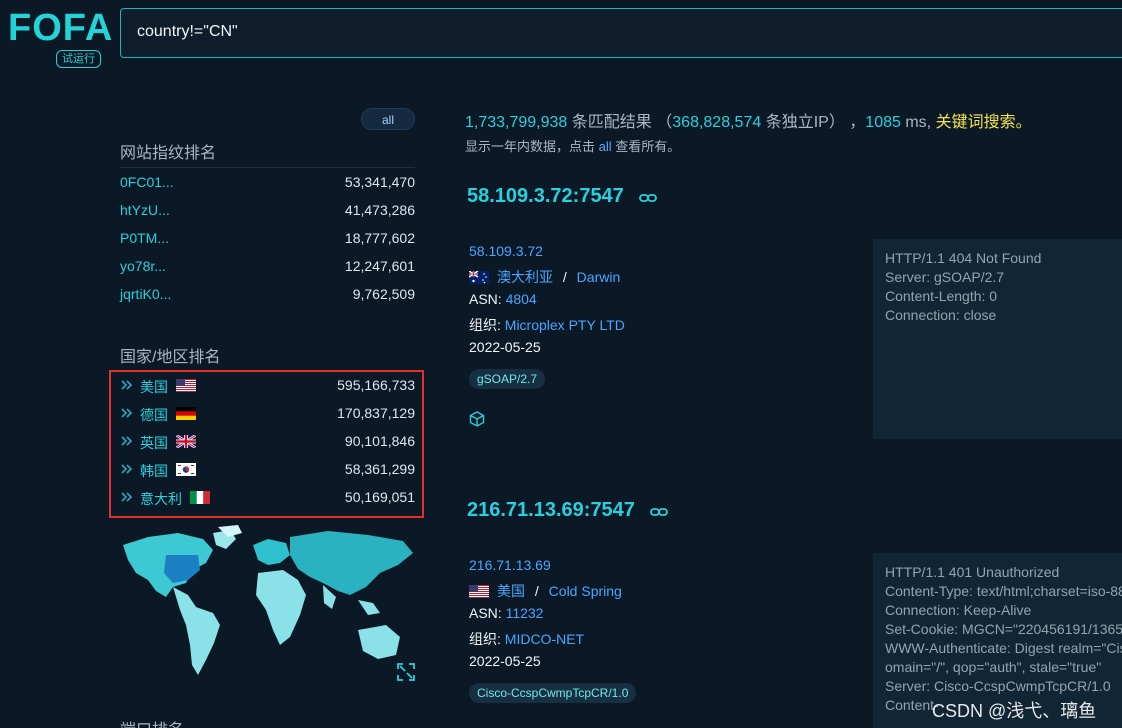 Image resolution: width=1122 pixels, height=728 pixels. Describe the element at coordinates (267, 182) in the screenshot. I see `fingerprint-row: 0FC01... 53,341,470` at that location.